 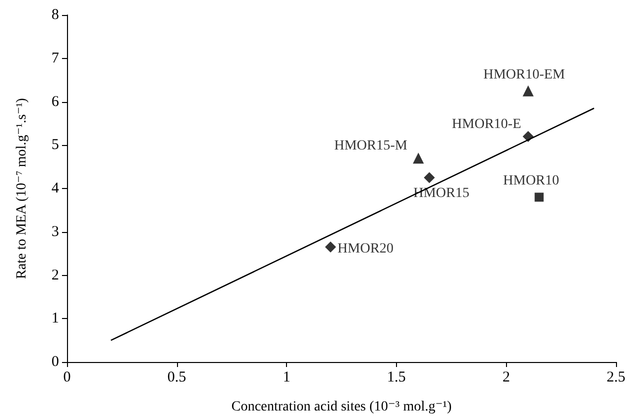 I want to click on y-axis-title: Rate to MEA (10⁻⁷ mol.g⁻¹.s⁻¹), so click(x=22, y=188).